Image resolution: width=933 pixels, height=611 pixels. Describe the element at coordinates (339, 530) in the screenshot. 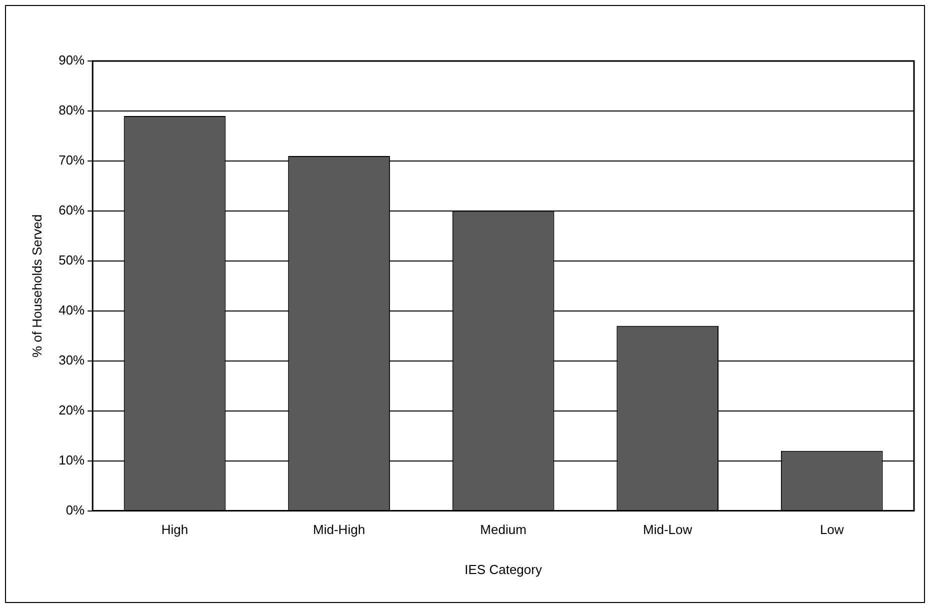

I see `x-tick-label: Mid-High` at that location.